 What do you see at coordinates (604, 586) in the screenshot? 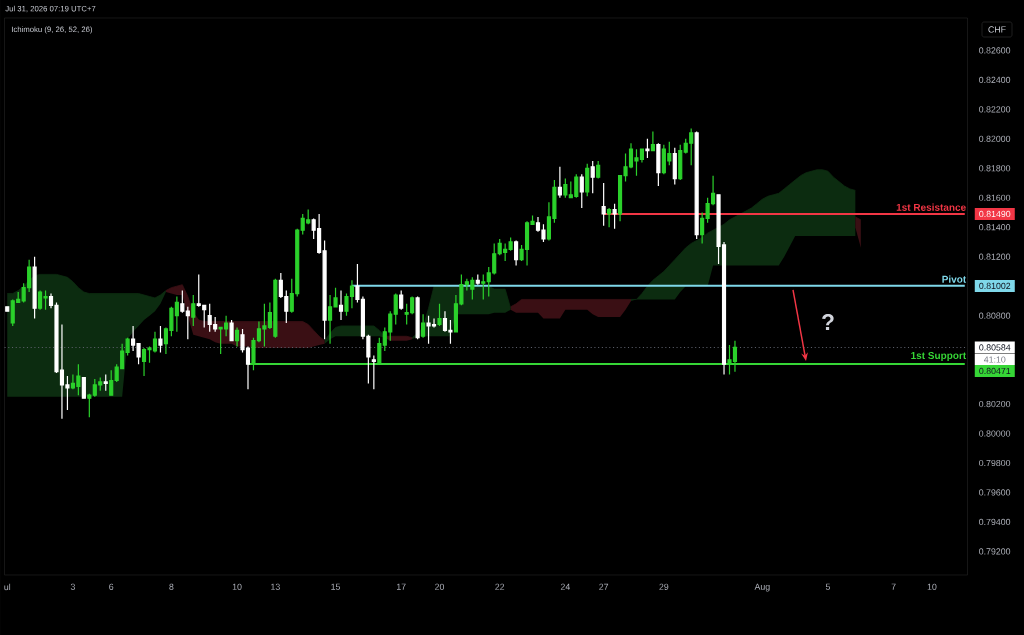
I see `x-tick-label: 27` at bounding box center [604, 586].